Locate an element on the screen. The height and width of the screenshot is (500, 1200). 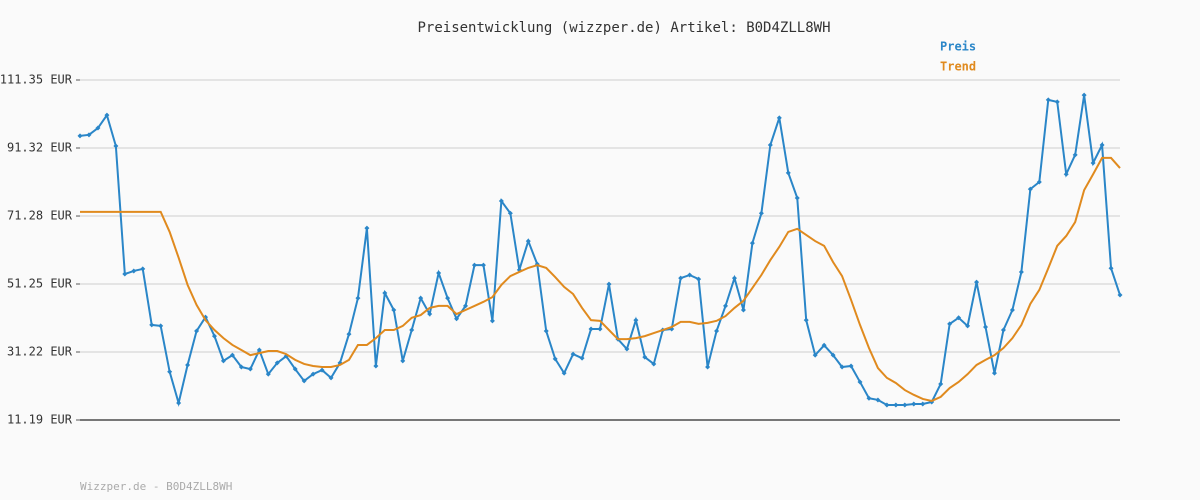
legend-label: Preis is located at coordinates (958, 47).